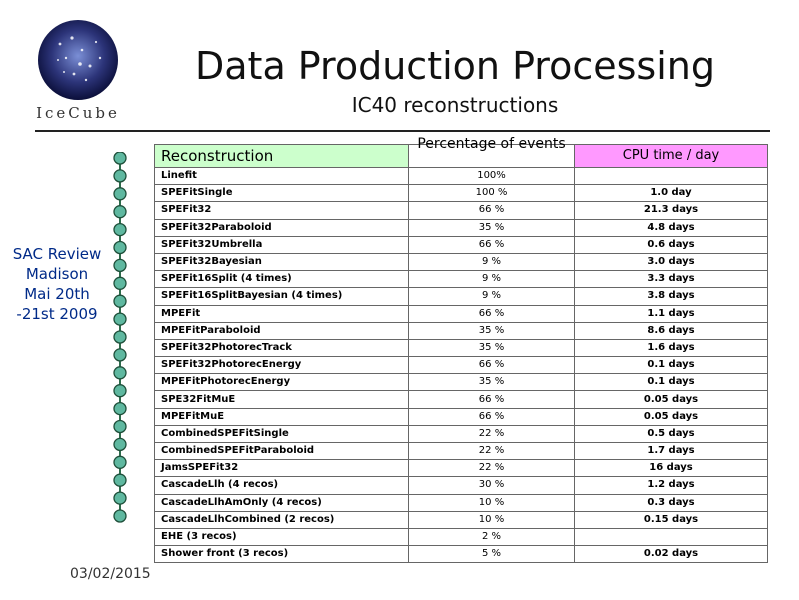  What do you see at coordinates (281, 365) in the screenshot?
I see `reconstruction-name-cell: SPEFit32PhotorecEnergy` at bounding box center [281, 365].